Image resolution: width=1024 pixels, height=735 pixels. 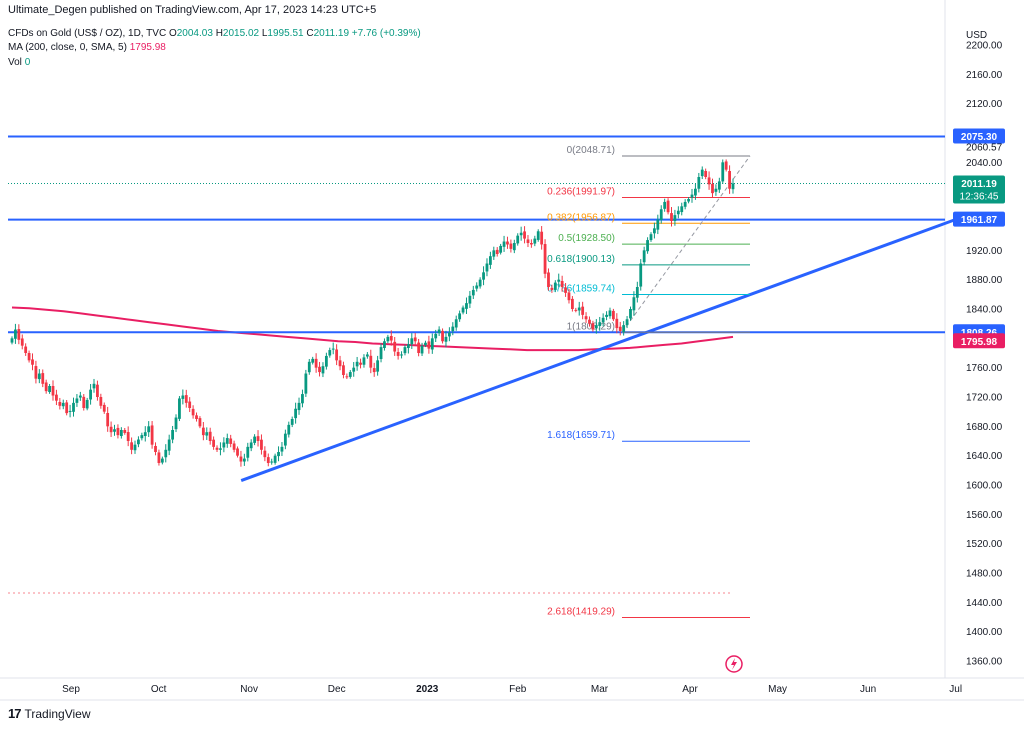 I want to click on tradingview-brand: 17 TradingView, so click(x=49, y=713).